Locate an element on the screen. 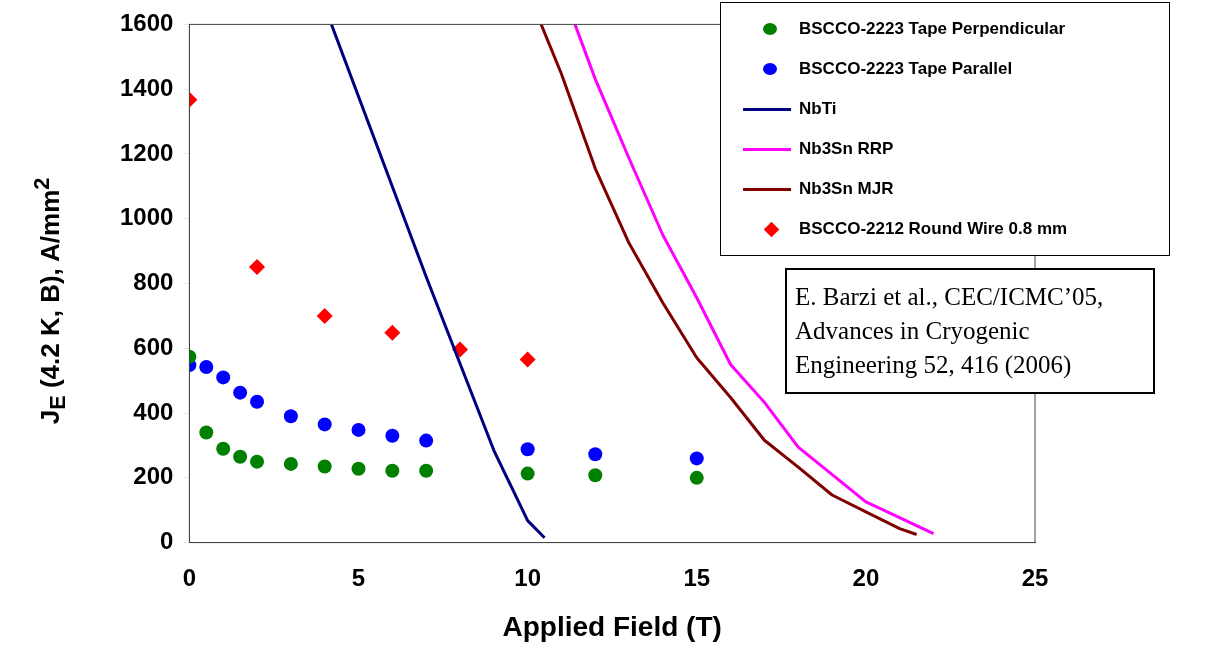 The image size is (1215, 653). legend-label: BSCCO-2212 Round Wire 0.8 mm is located at coordinates (933, 229).